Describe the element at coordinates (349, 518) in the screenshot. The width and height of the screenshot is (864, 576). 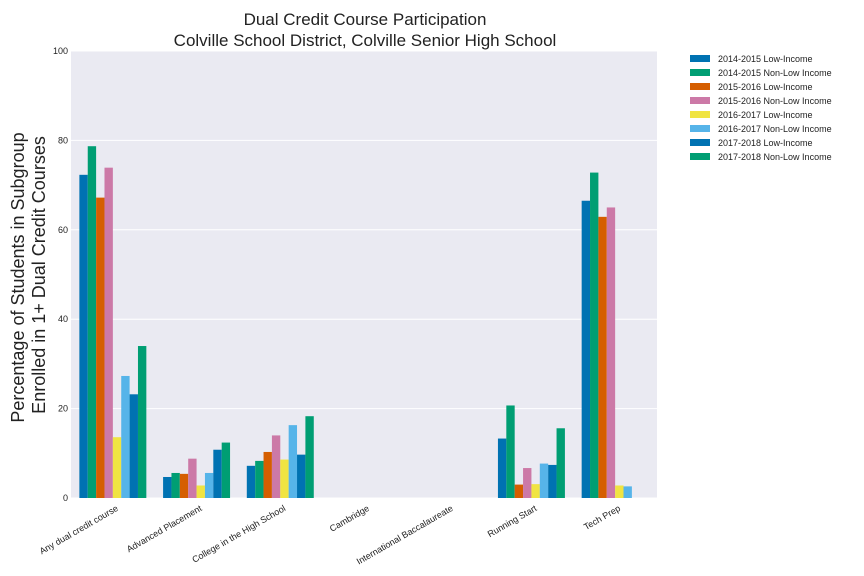
I see `x-tick-label: Cambridge` at that location.